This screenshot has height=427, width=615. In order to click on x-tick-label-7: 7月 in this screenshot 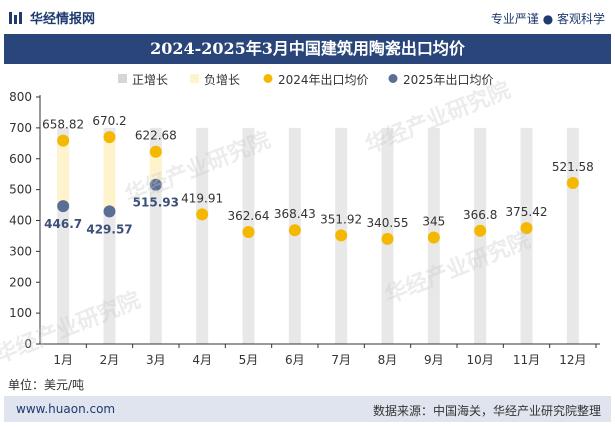, I will do `click(341, 360)`.